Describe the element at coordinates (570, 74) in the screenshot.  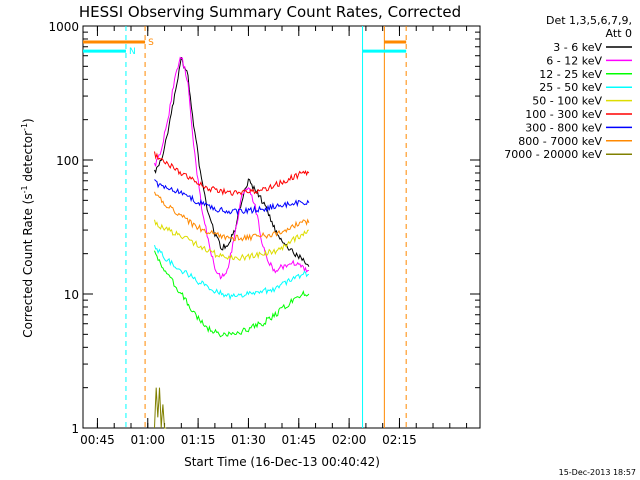
I see `legend-entry: 12 - 25 keV` at that location.